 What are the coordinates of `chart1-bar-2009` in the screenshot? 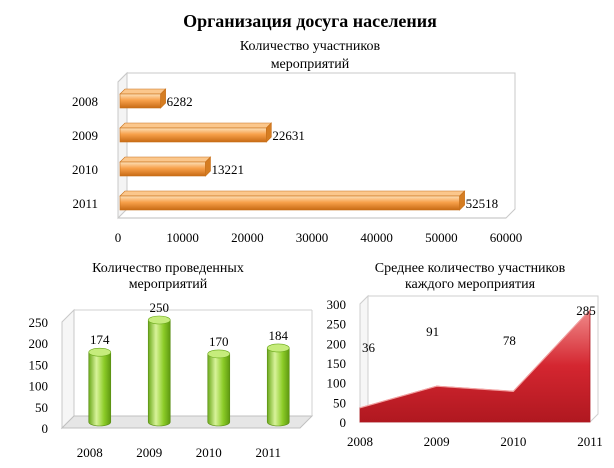 It's located at (196, 132).